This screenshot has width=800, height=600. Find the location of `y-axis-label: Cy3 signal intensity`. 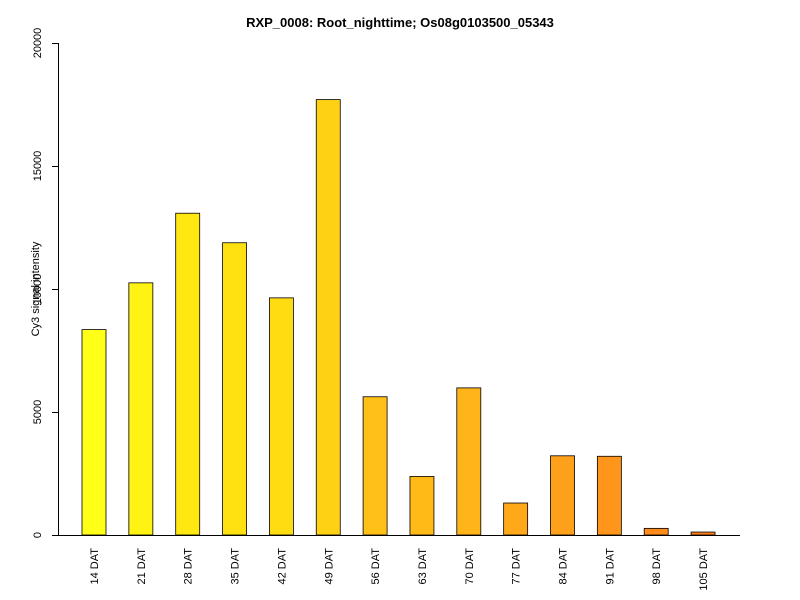

y-axis-label: Cy3 signal intensity is located at coordinates (36, 288).